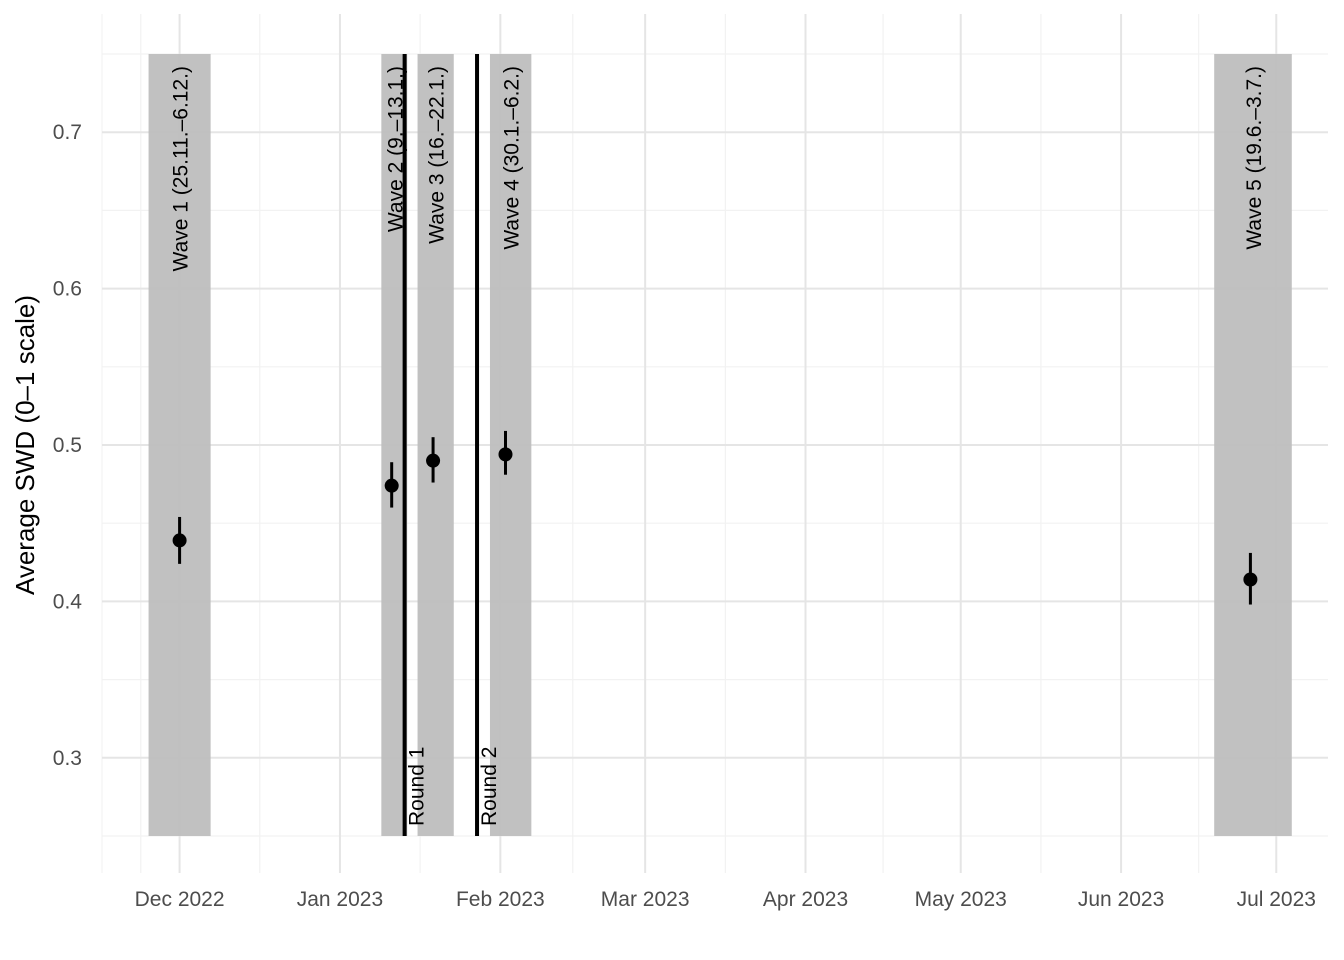  I want to click on y-tick-label: 0.7, so click(67, 132).